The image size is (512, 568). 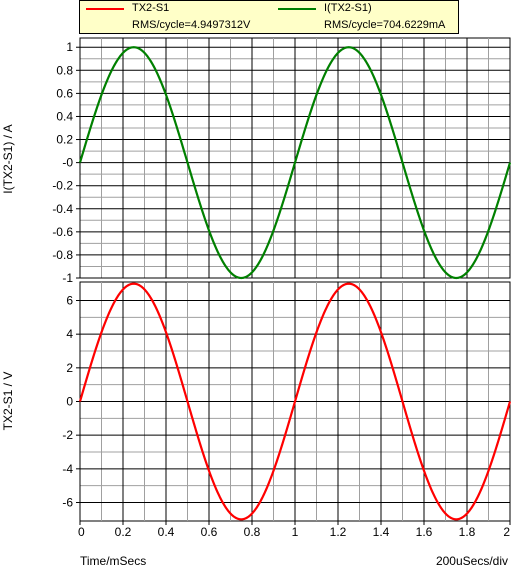 What do you see at coordinates (113, 561) in the screenshot?
I see `x-axis-label: Time/mSecs` at bounding box center [113, 561].